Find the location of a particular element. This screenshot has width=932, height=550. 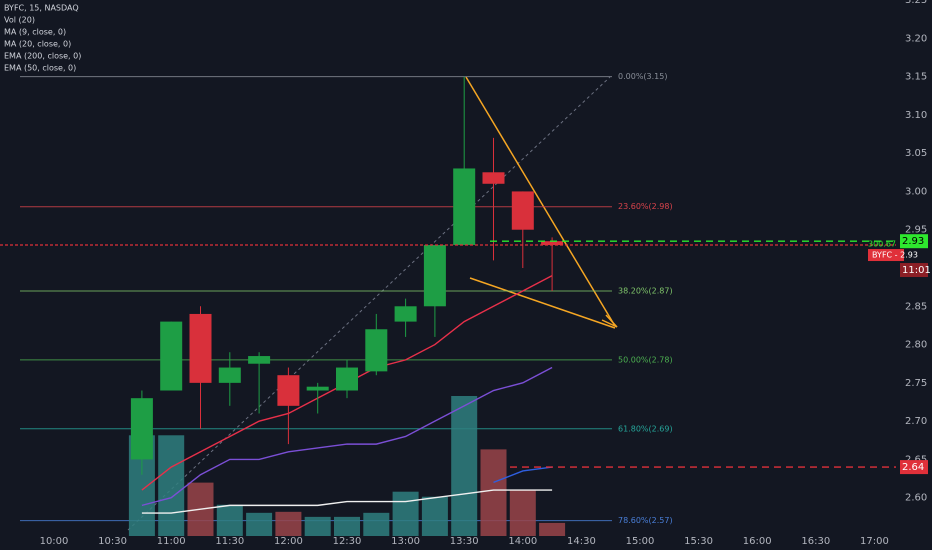

y-tick-label: 2.70 is located at coordinates (916, 421).